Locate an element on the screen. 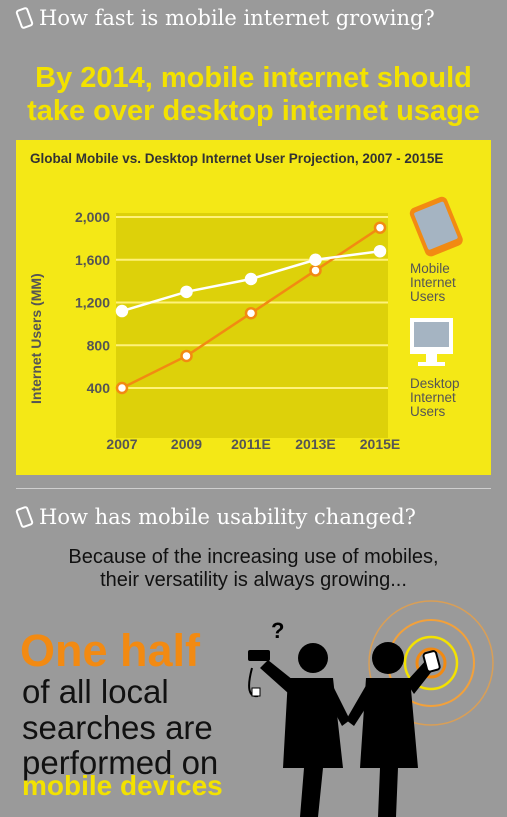 The image size is (507, 817). x-tick-label: 2015E is located at coordinates (380, 444).